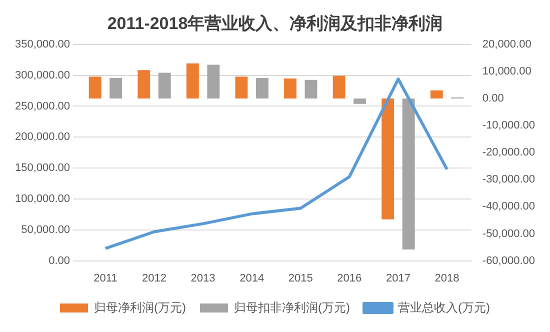 The height and width of the screenshot is (332, 550). What do you see at coordinates (59, 260) in the screenshot?
I see `y-tick-label: 0.00` at bounding box center [59, 260].